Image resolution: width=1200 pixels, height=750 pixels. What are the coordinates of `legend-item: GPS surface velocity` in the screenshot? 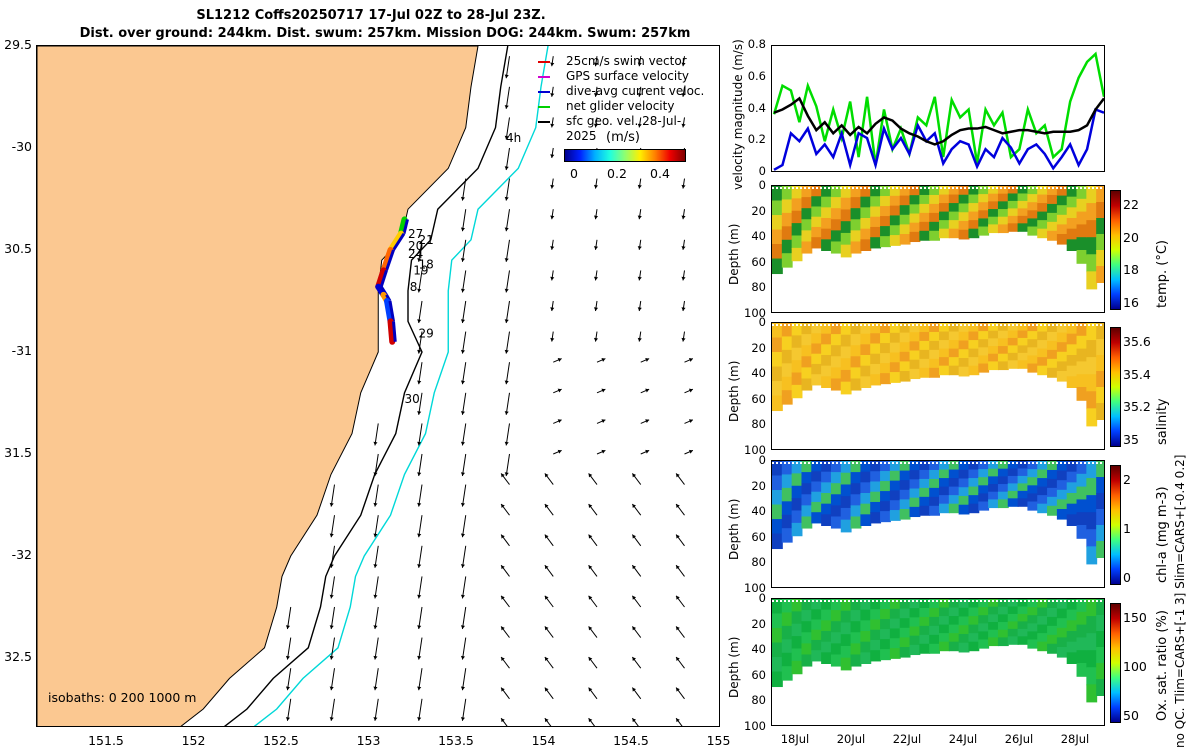 It's located at (621, 76).